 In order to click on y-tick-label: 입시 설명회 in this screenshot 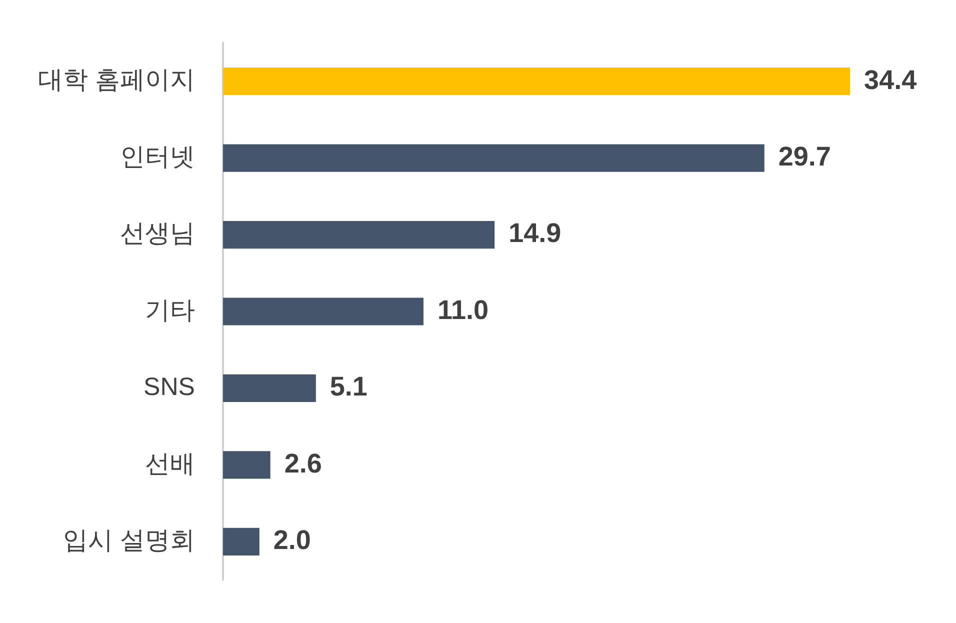, I will do `click(128, 540)`.